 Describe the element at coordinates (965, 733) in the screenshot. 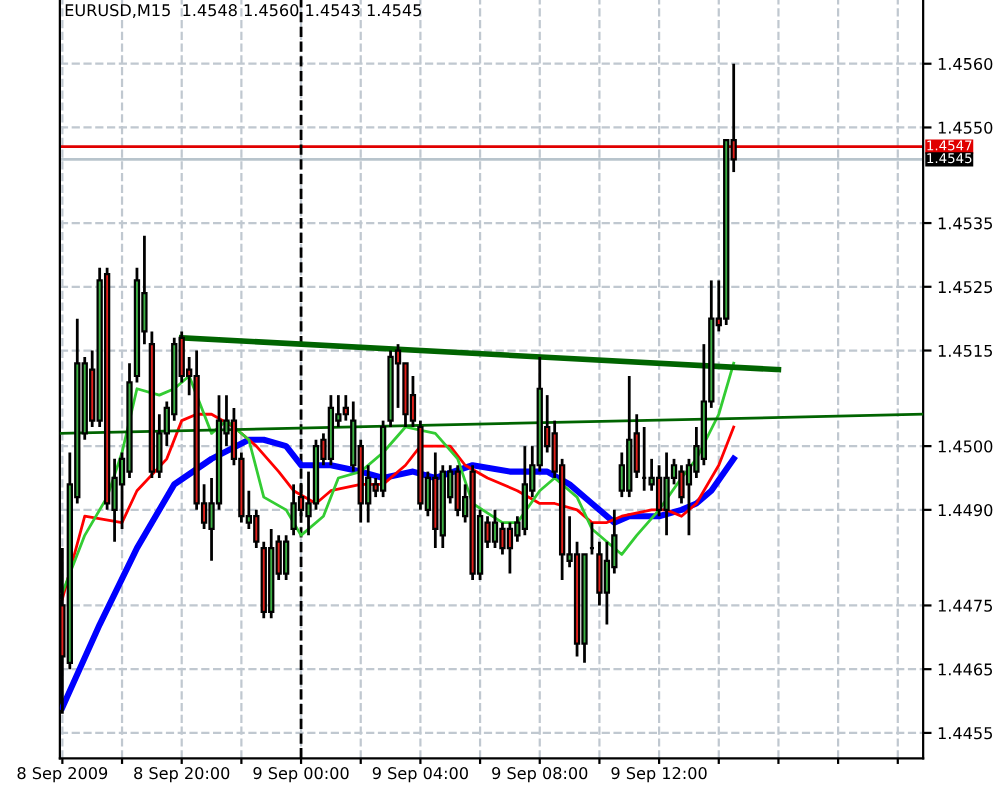

I see `y-tick-label: 1.4455` at that location.